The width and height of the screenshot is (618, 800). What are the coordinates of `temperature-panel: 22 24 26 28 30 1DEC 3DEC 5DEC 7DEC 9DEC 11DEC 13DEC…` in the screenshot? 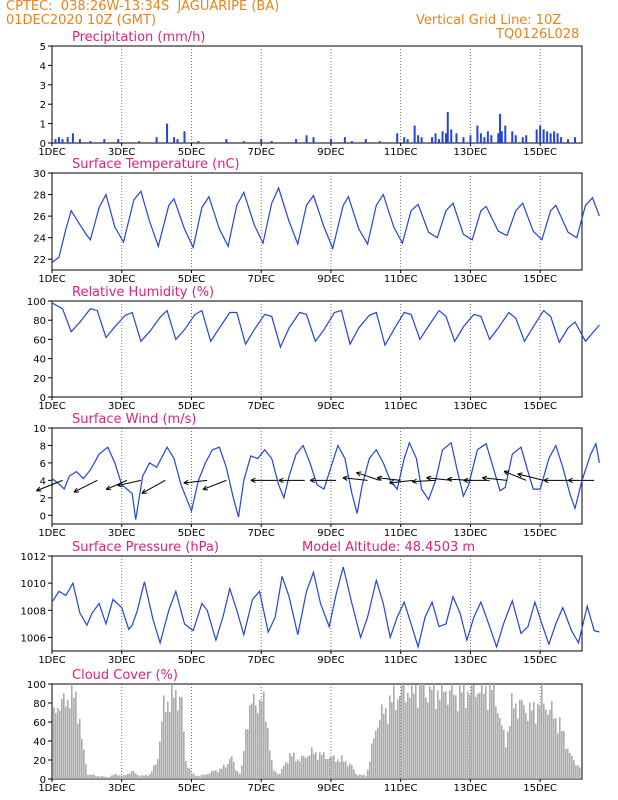 It's located at (316, 221).